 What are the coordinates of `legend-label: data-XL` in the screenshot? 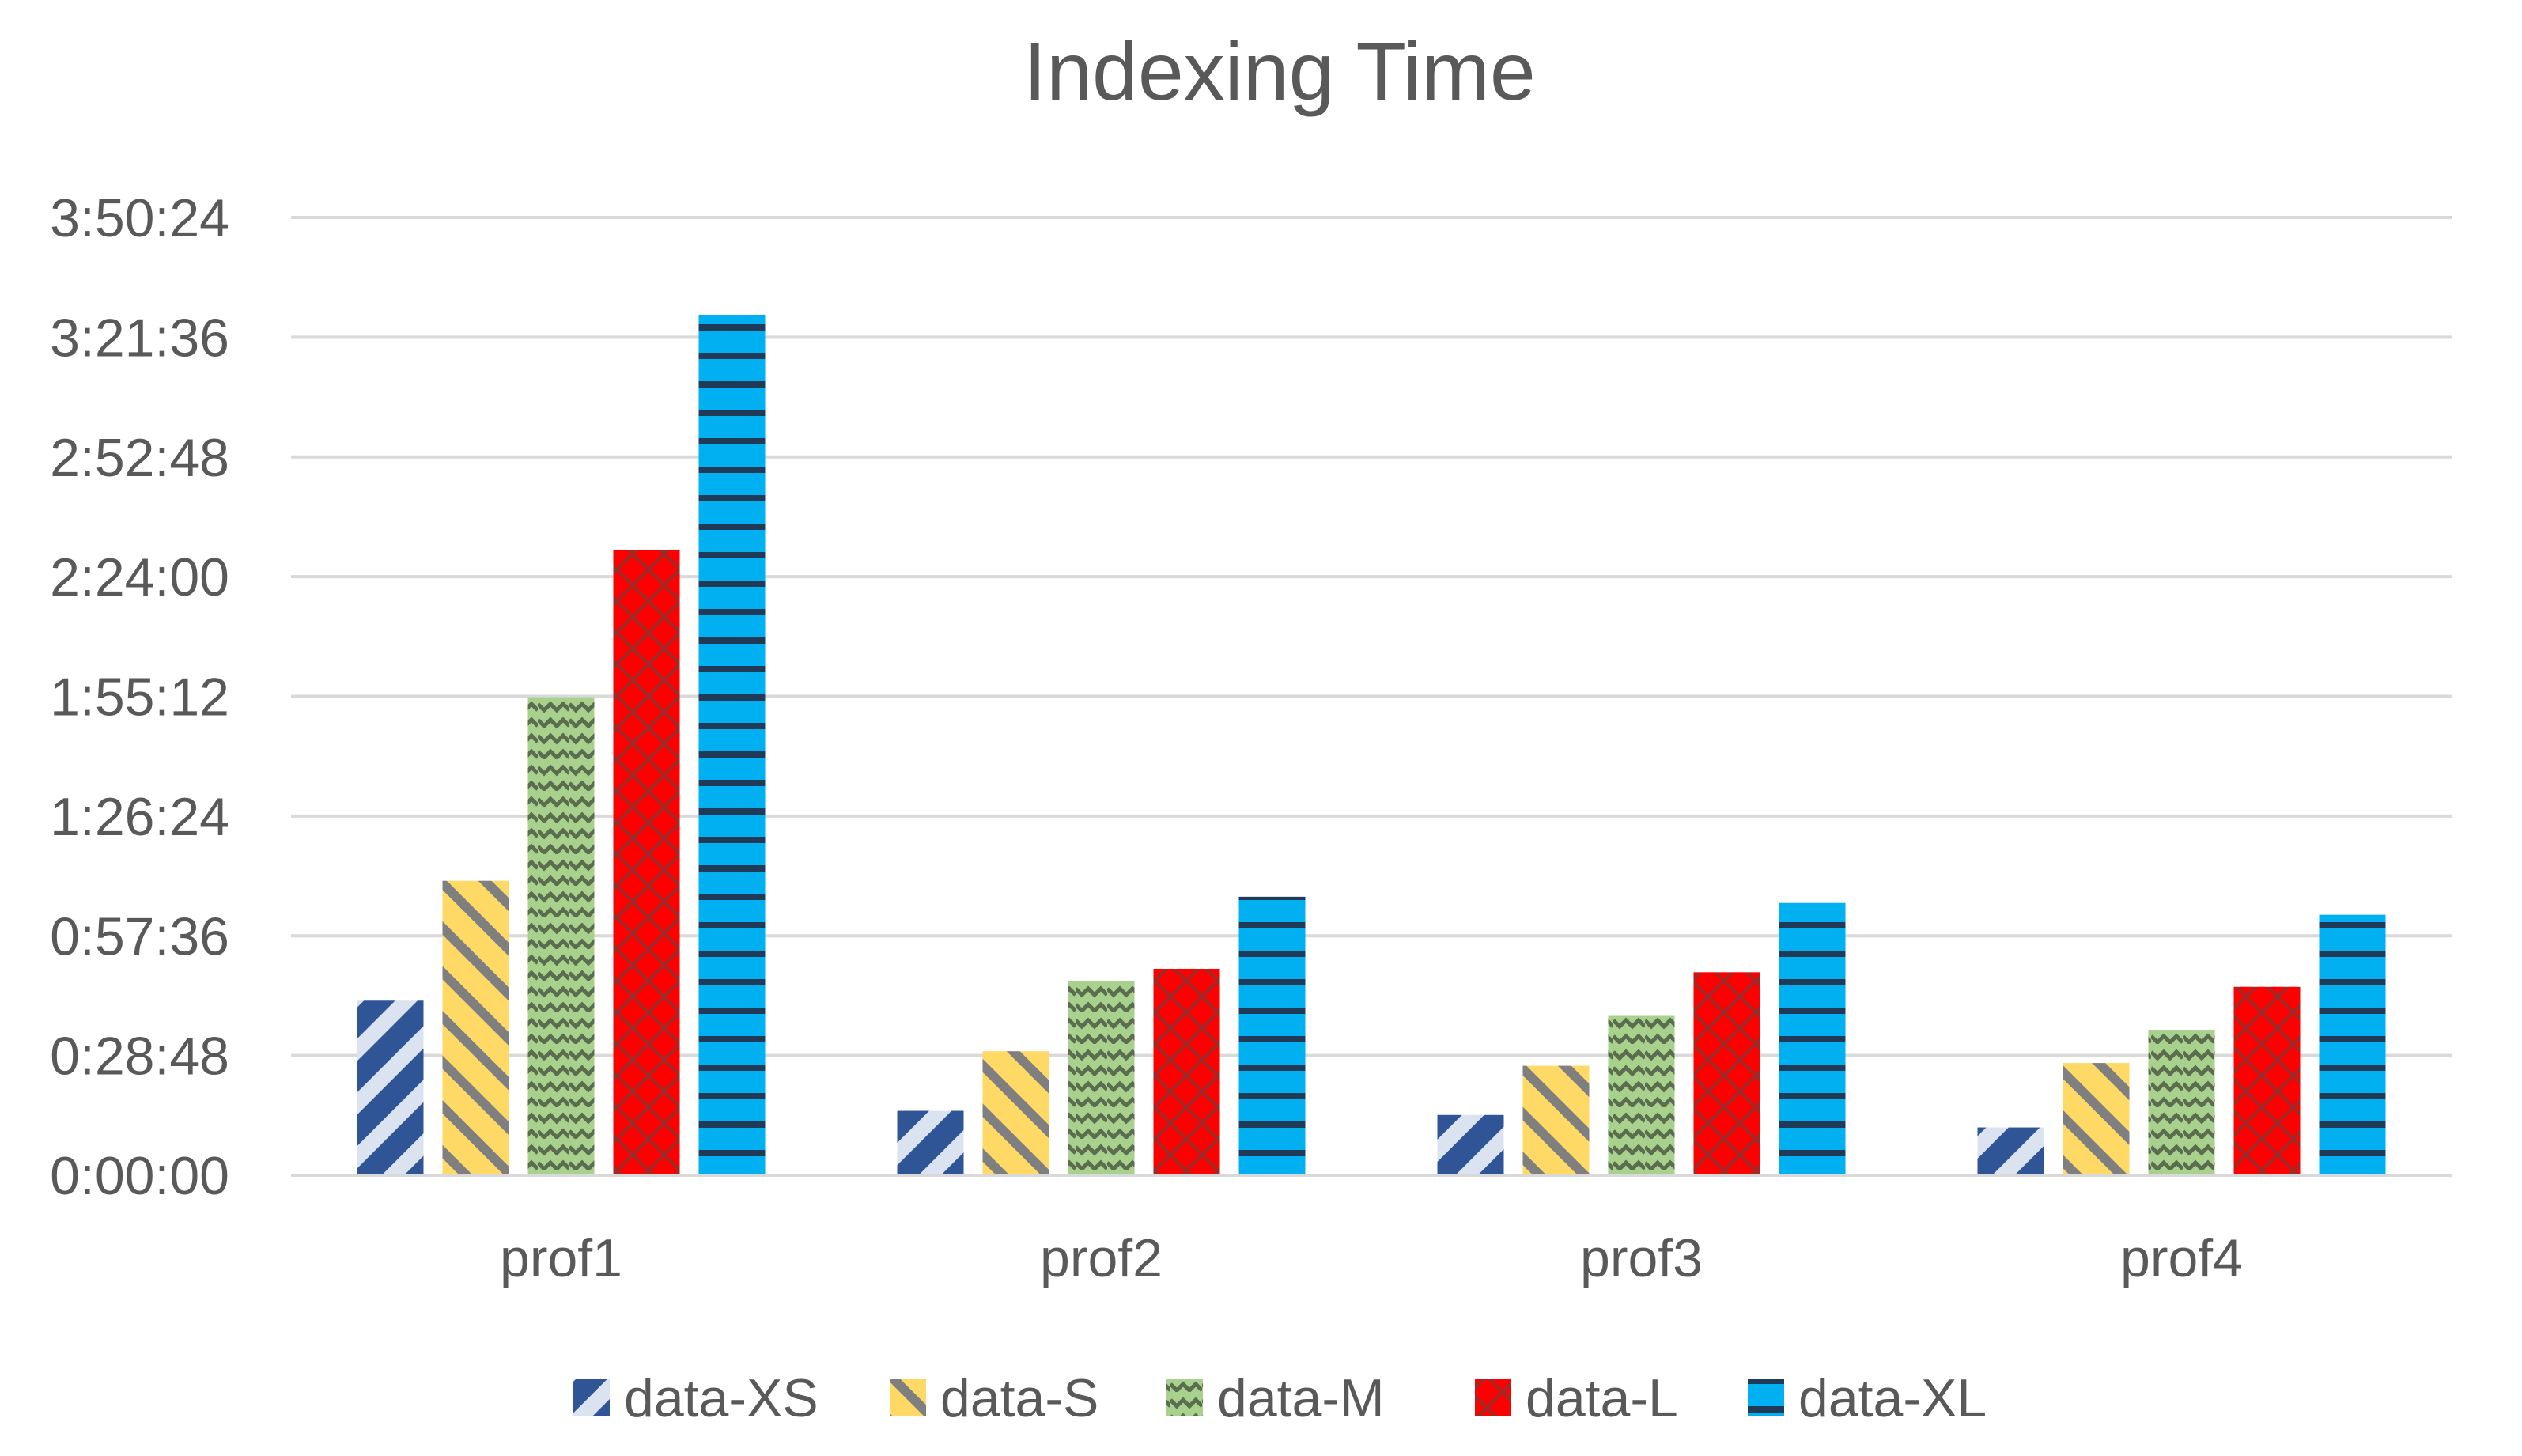 It's located at (1892, 1398).